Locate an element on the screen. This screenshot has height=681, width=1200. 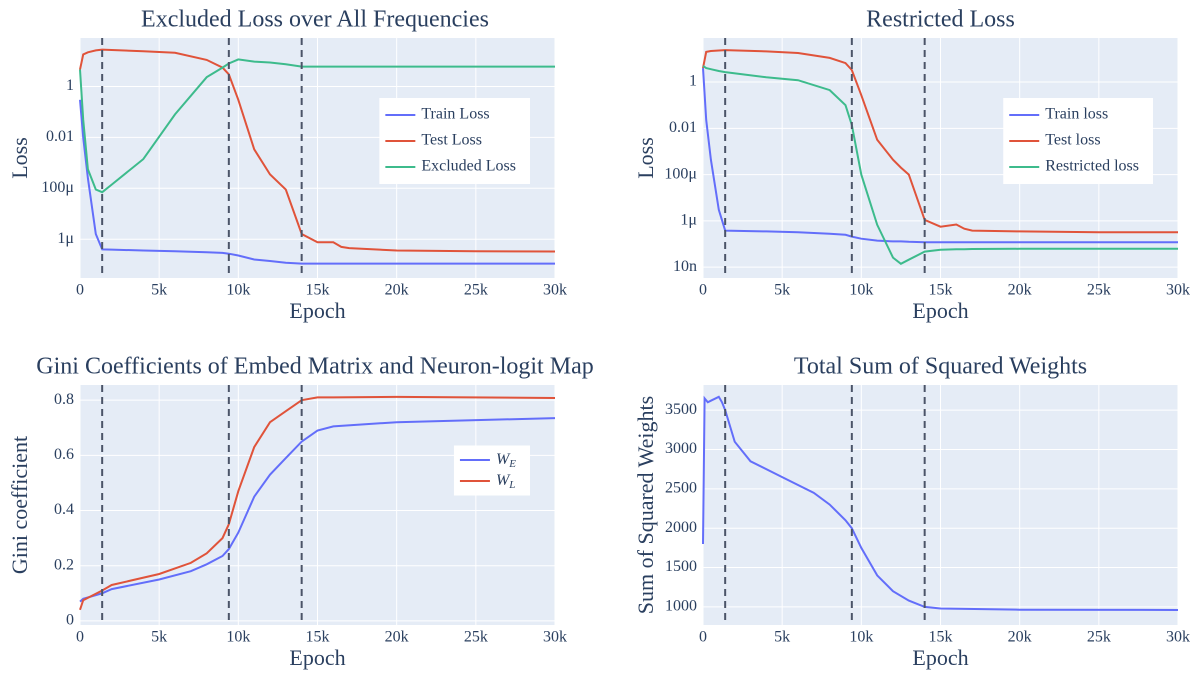
chart-title: Restricted Loss is located at coordinates (940, 20).